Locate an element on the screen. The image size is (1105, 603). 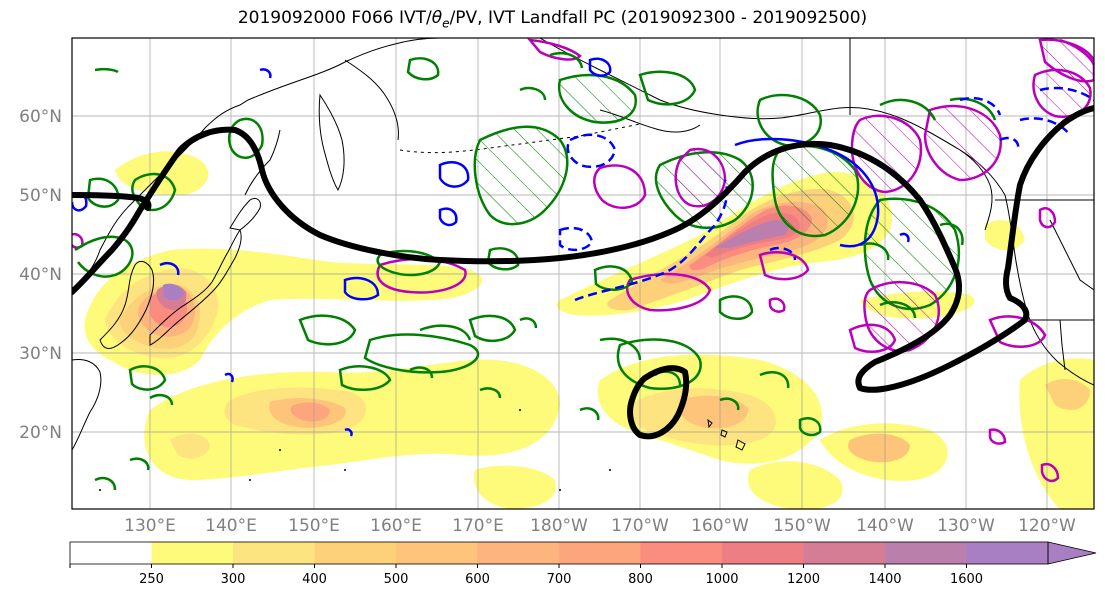
lat-label: 20°N is located at coordinates (40, 433).